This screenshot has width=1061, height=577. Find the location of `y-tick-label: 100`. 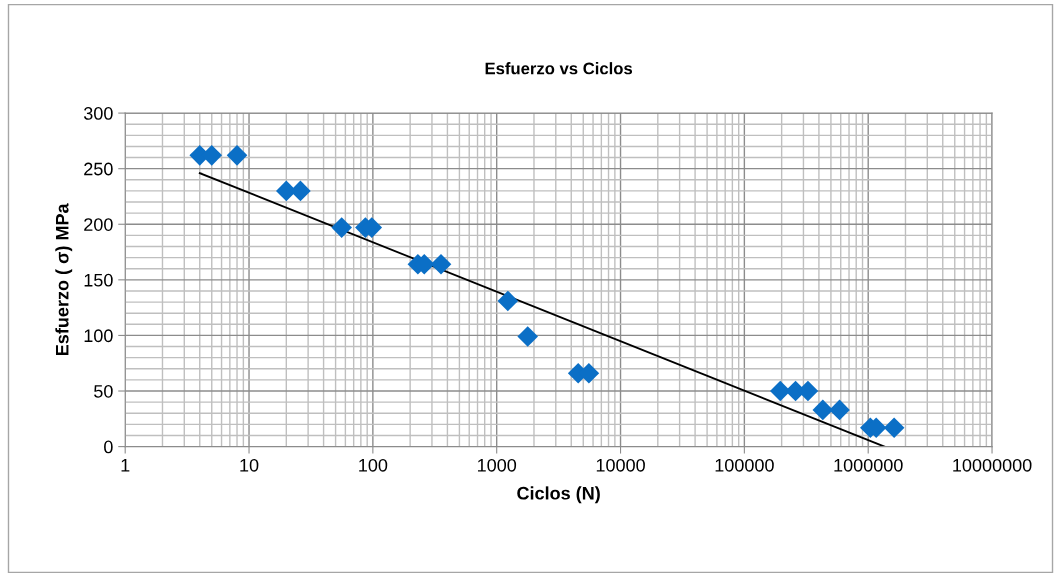

y-tick-label: 100 is located at coordinates (98, 336).